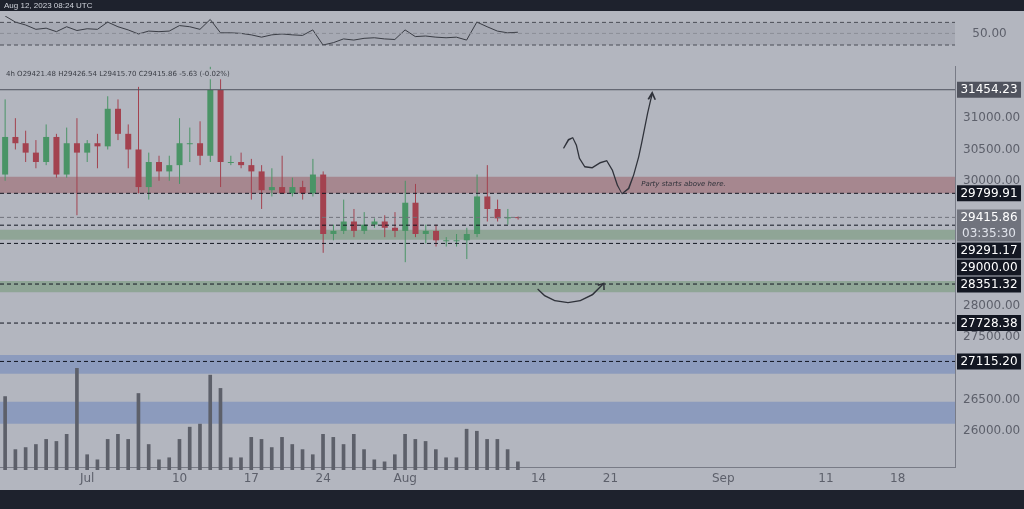 This screenshot has width=1024, height=509. I want to click on x-tick-label: 21, so click(610, 477).